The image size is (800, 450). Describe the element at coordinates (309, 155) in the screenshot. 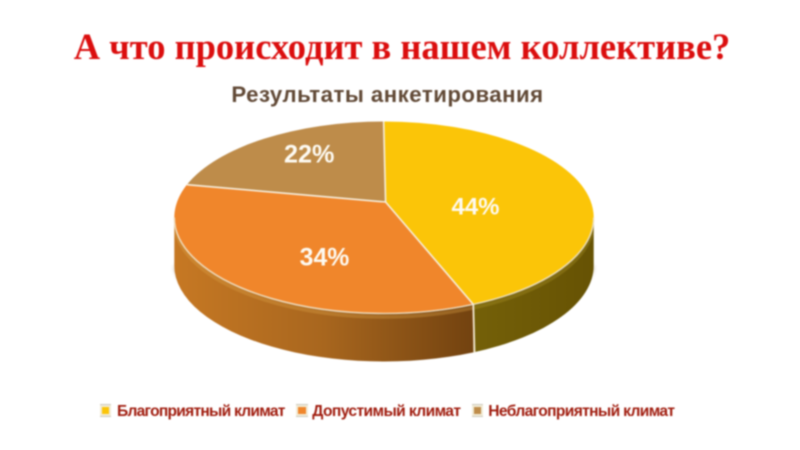

I see `svg-text: 22%` at that location.